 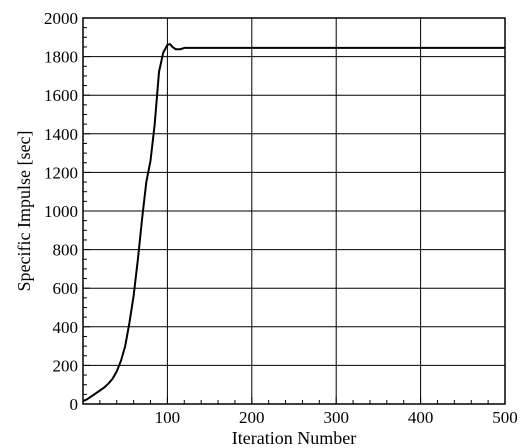 What do you see at coordinates (66, 250) in the screenshot?
I see `y-tick-label: 800` at bounding box center [66, 250].